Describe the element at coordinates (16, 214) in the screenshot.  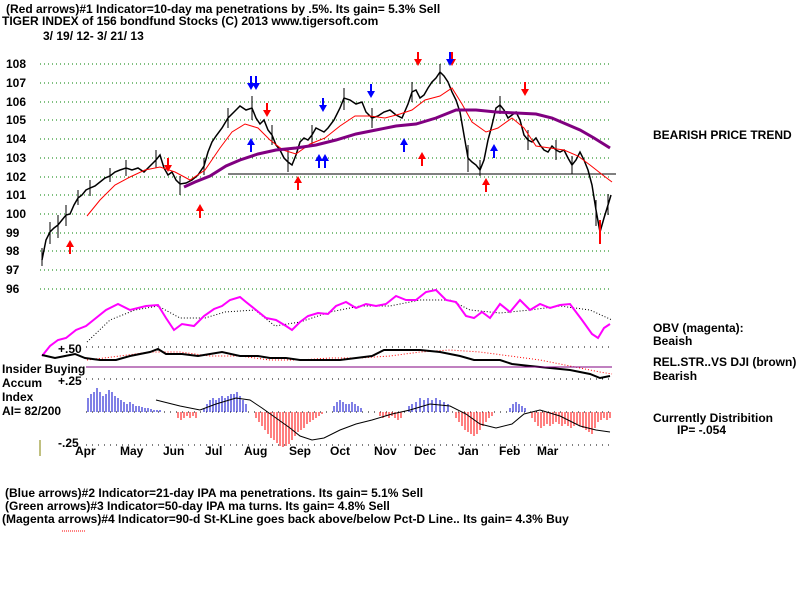
I see `y-tick: 100` at that location.